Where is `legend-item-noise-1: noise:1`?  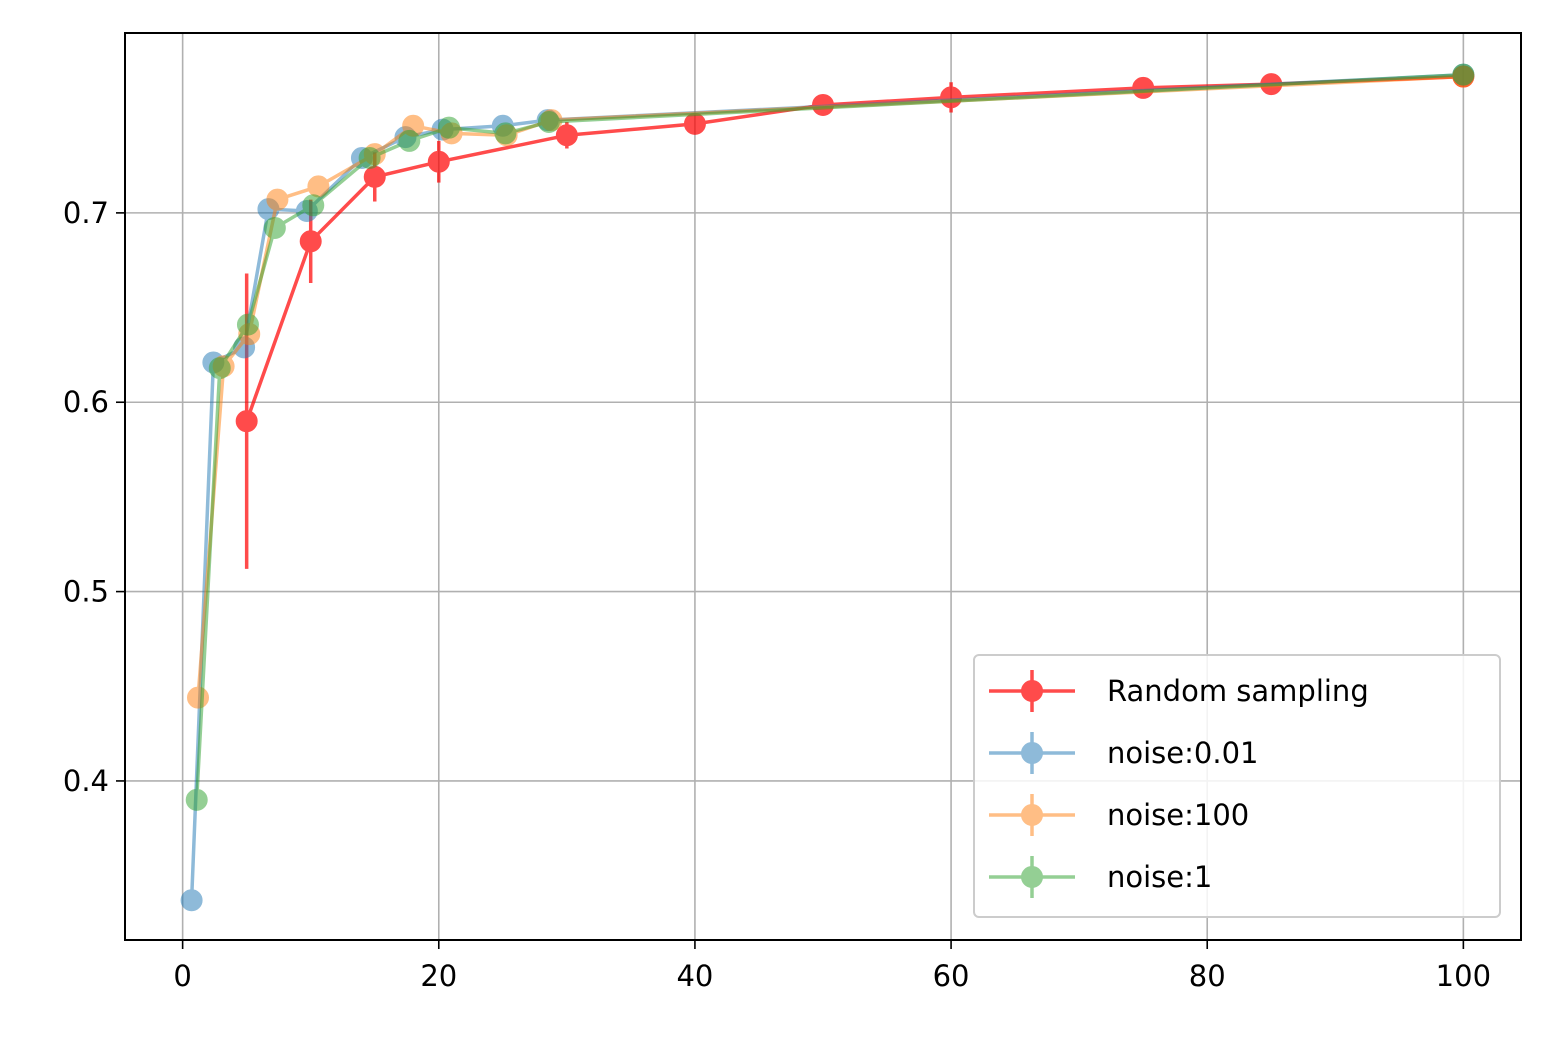 legend-item-noise-1: noise:1 is located at coordinates (1100, 877).